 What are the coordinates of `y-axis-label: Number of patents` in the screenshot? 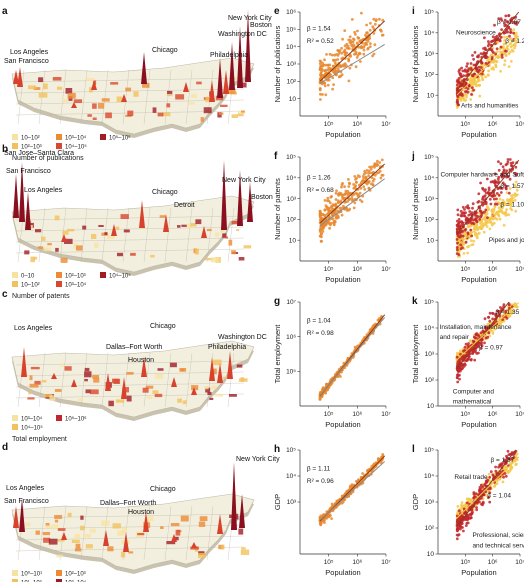 It's located at (415, 209).